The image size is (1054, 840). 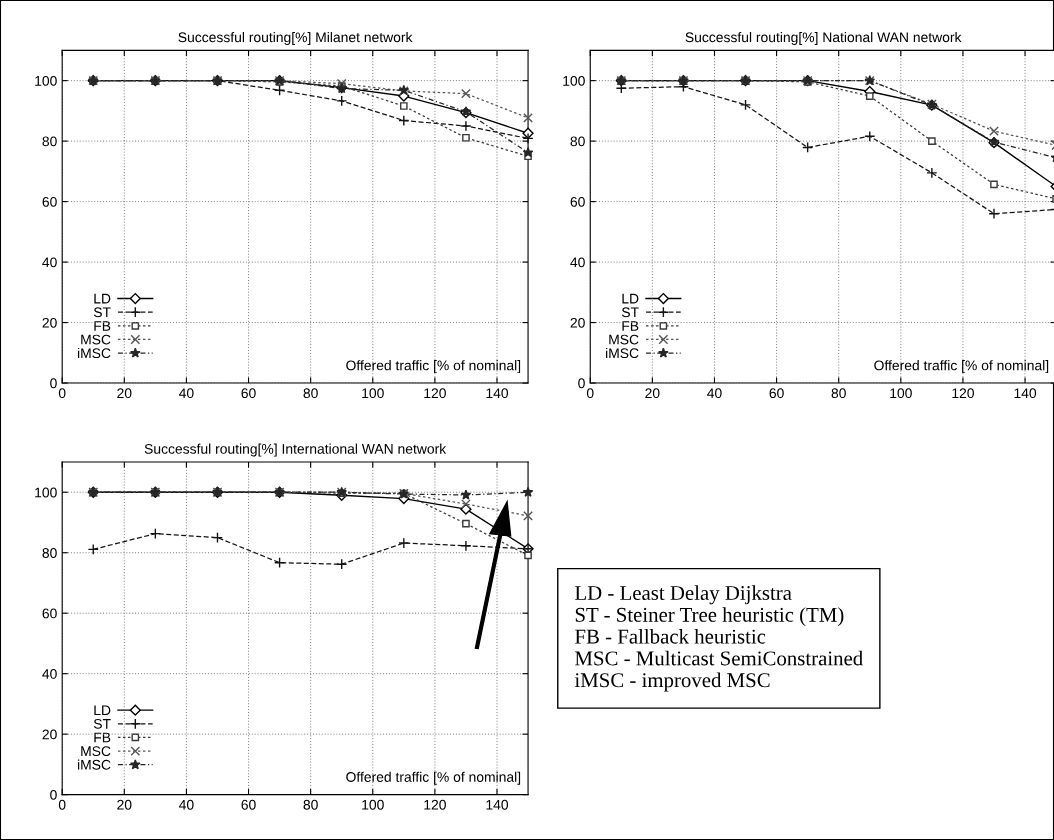 What do you see at coordinates (295, 450) in the screenshot?
I see `chart-title: Successful routing[%] International WAN network` at bounding box center [295, 450].